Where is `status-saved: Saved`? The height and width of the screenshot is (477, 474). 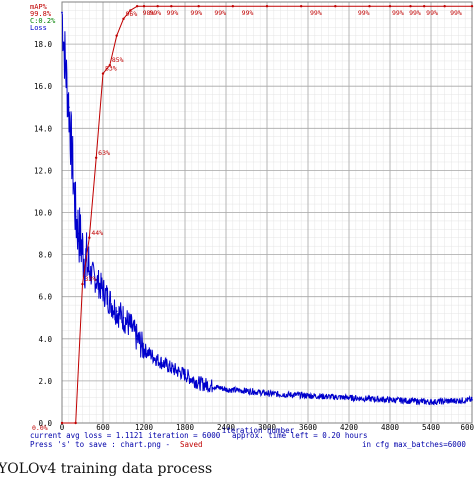
status-saved: Saved is located at coordinates (191, 444).